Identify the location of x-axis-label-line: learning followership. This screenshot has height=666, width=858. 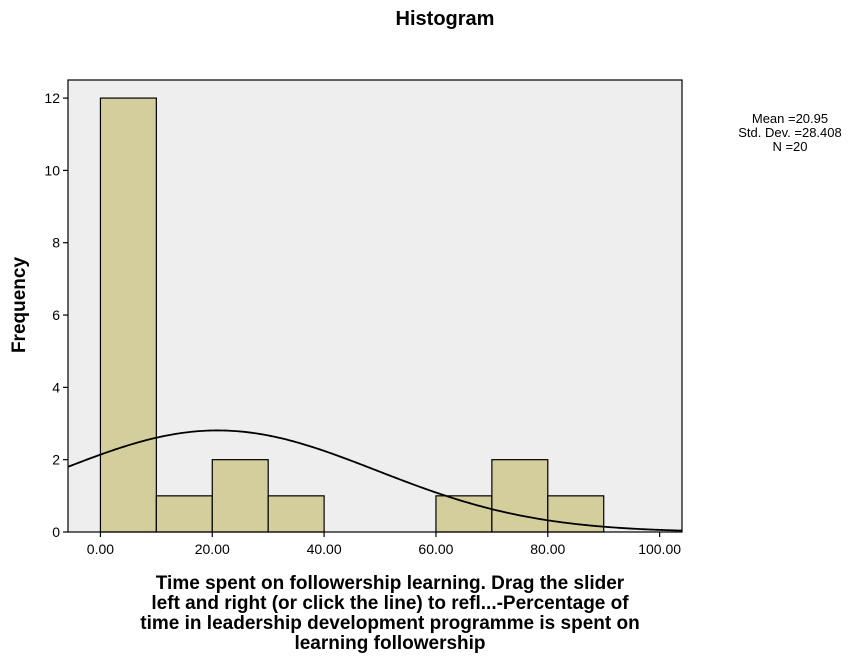
(390, 643).